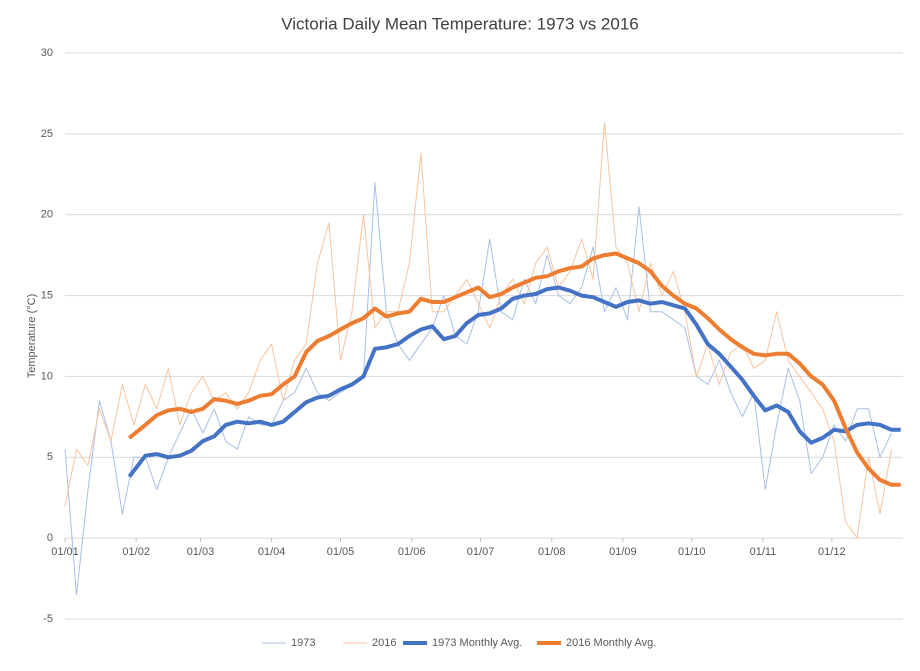  I want to click on y-tick-label: 0, so click(50, 538).